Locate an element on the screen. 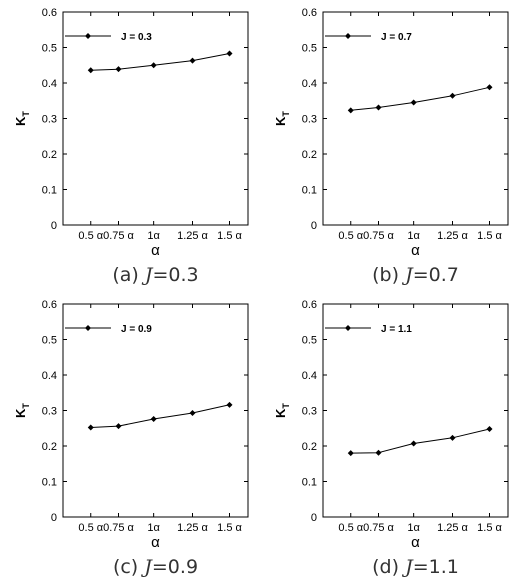 This screenshot has width=527, height=585. legend-label: J = 0.7 is located at coordinates (396, 37).